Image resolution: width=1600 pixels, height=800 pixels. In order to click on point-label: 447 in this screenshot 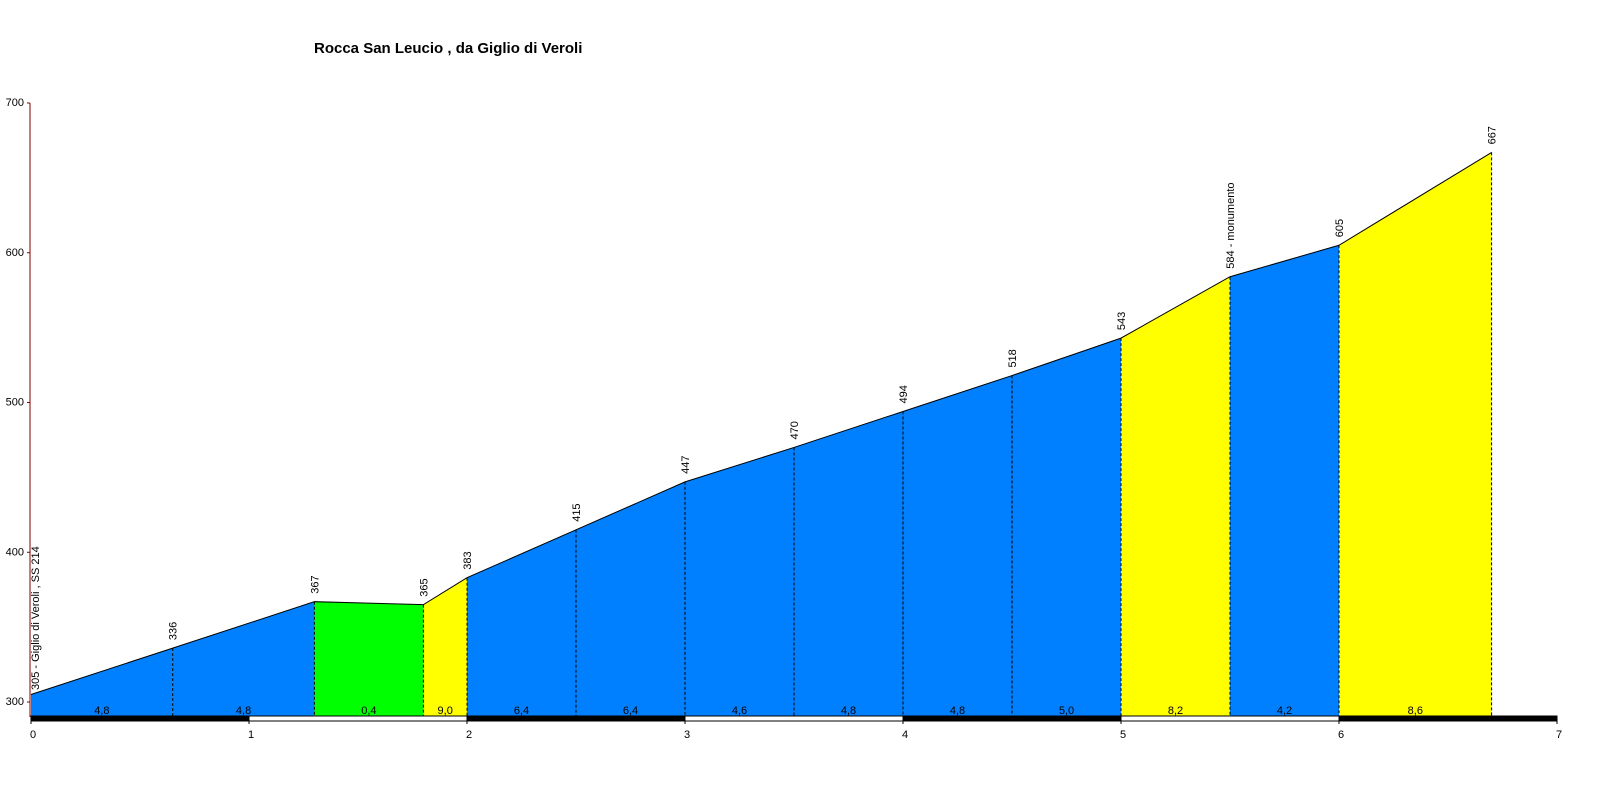, I will do `click(686, 465)`.